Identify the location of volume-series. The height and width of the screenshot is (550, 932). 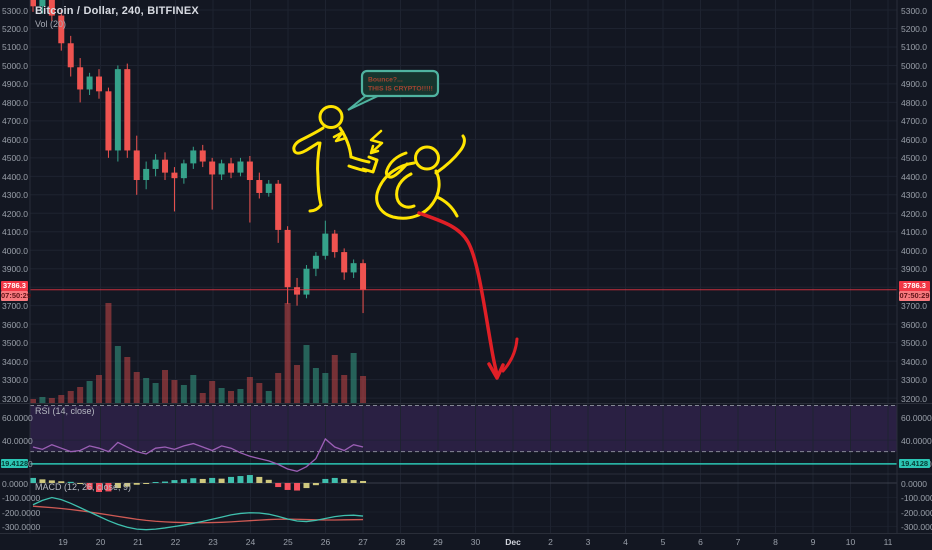
(198, 353).